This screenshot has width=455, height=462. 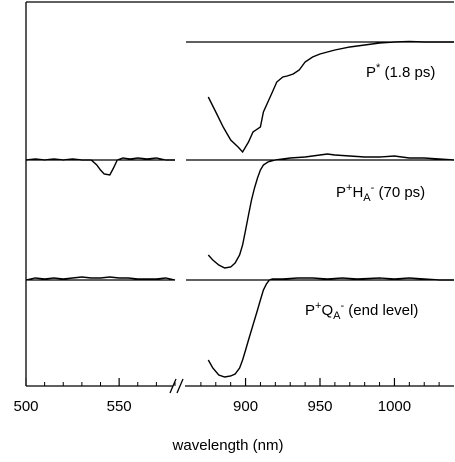 I want to click on axis-break, so click(x=176, y=386).